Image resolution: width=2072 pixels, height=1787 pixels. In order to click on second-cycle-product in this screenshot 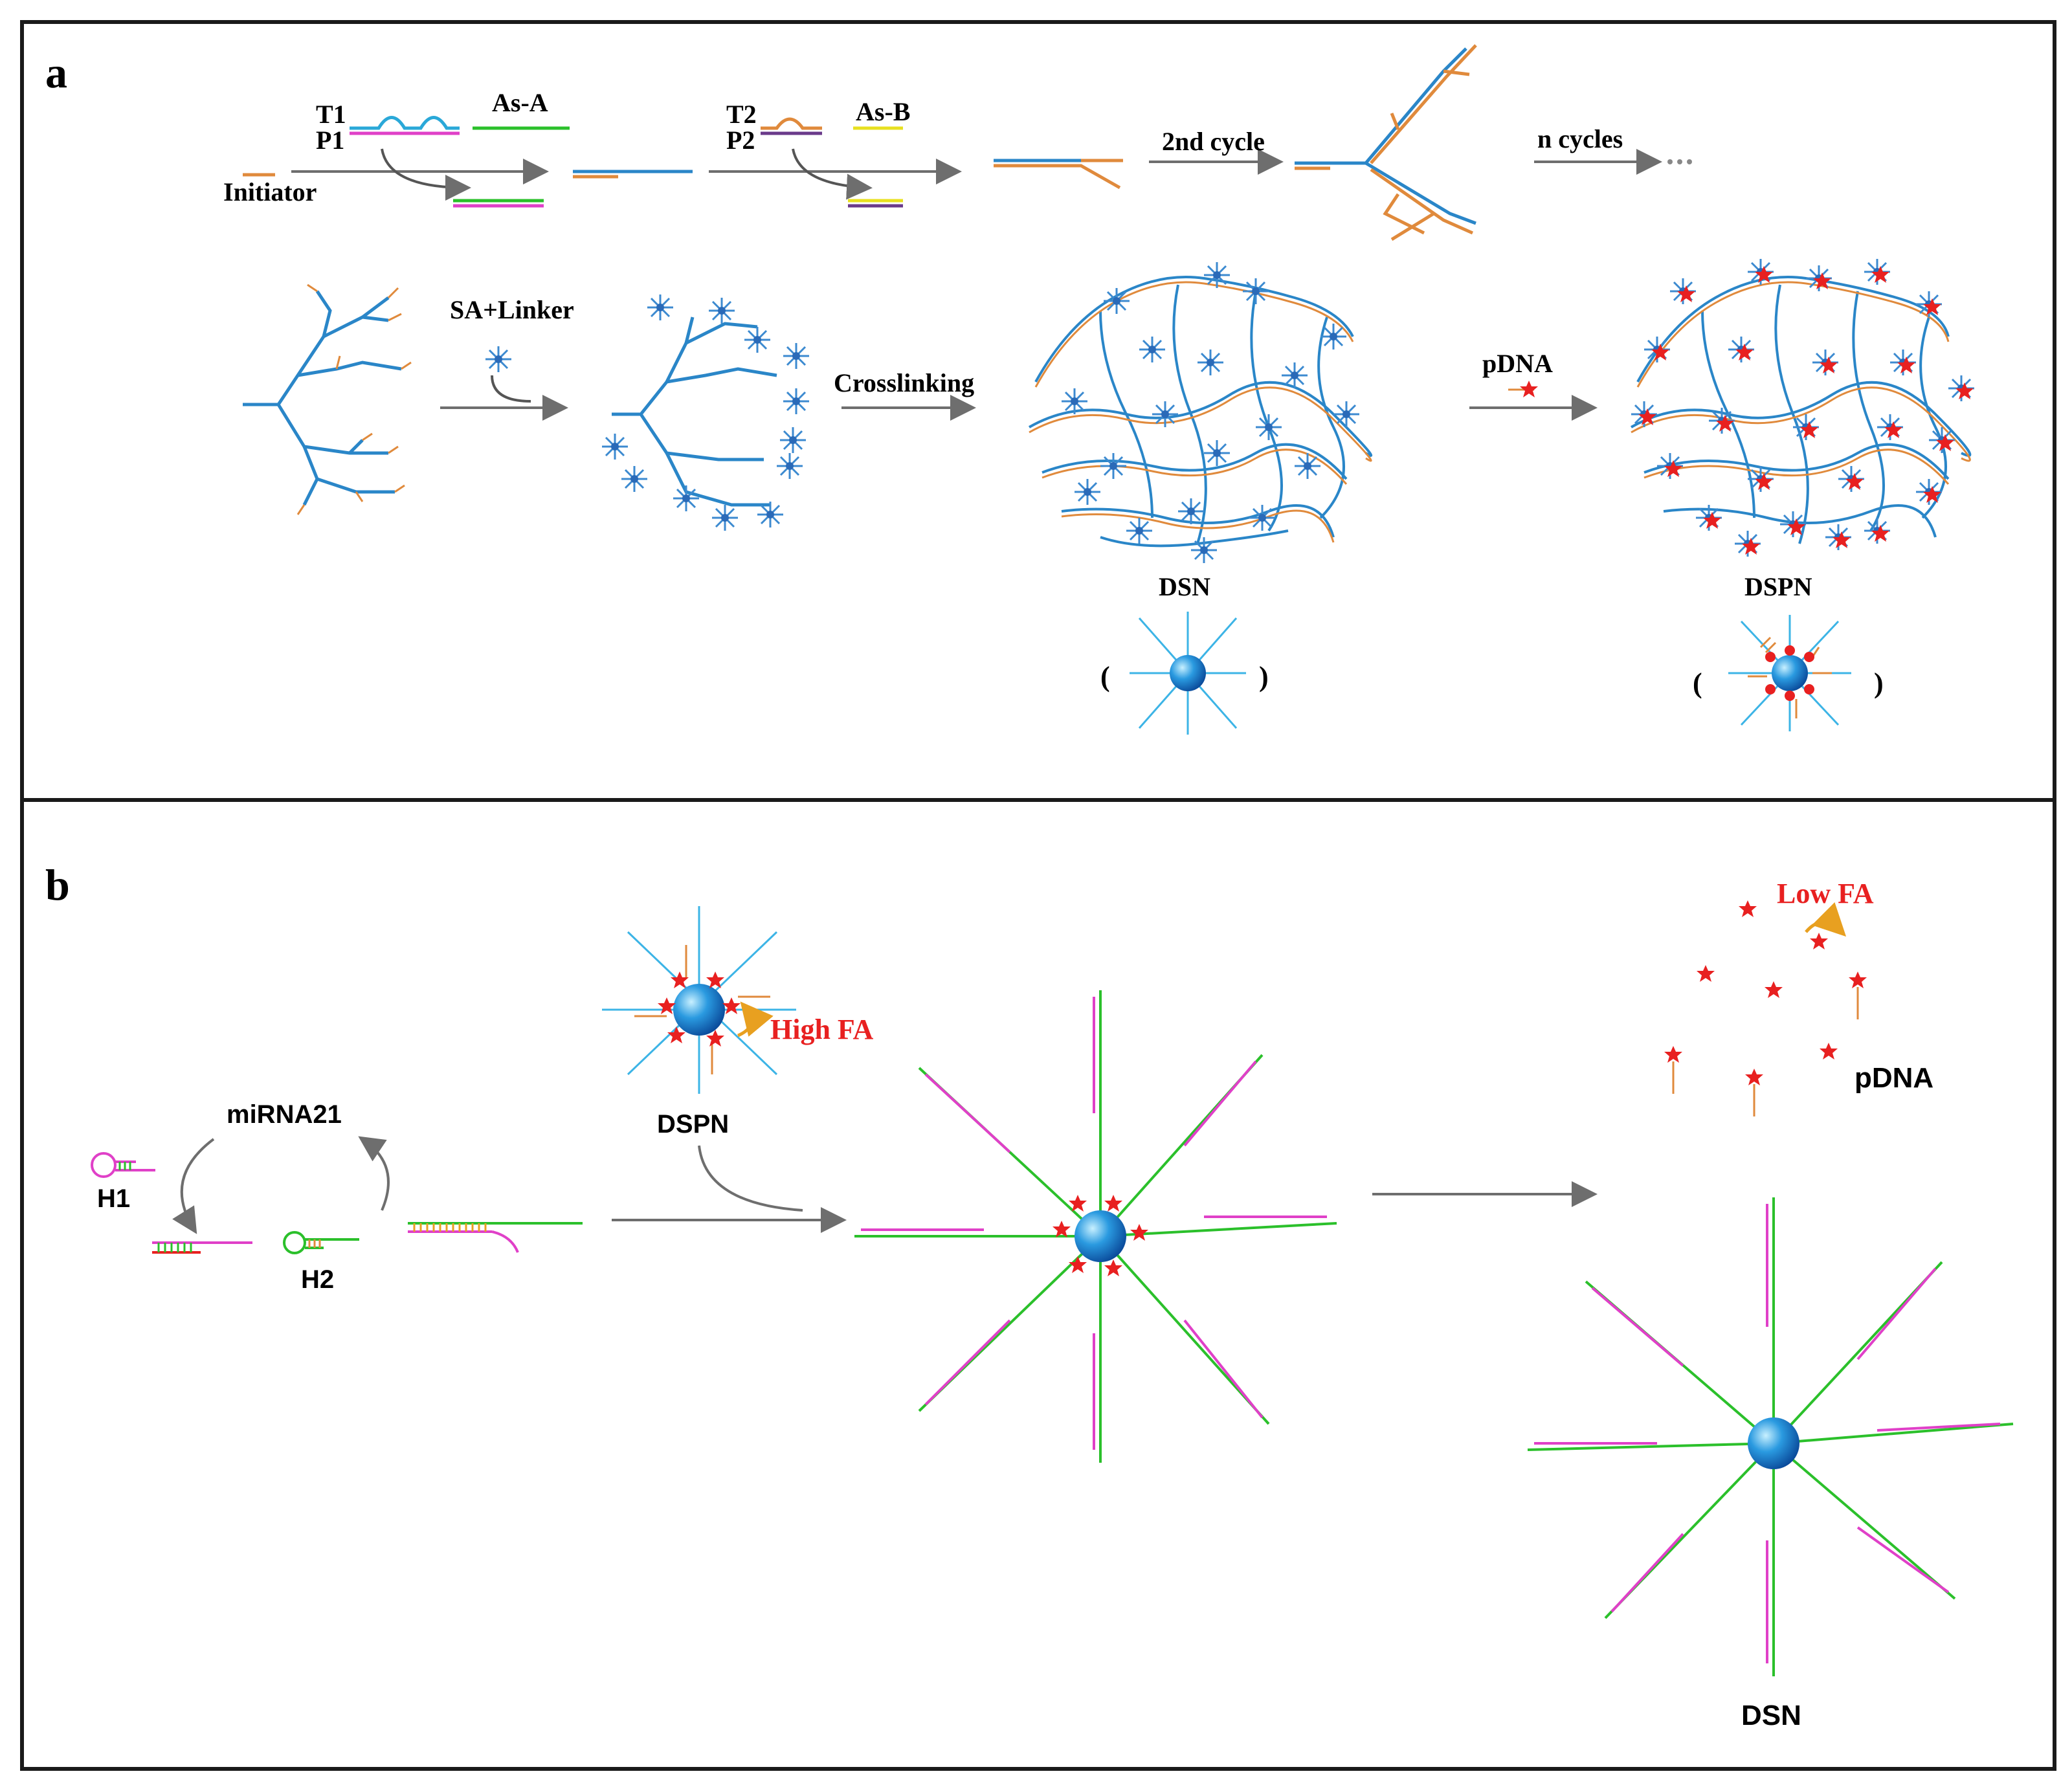, I will do `click(1386, 142)`.